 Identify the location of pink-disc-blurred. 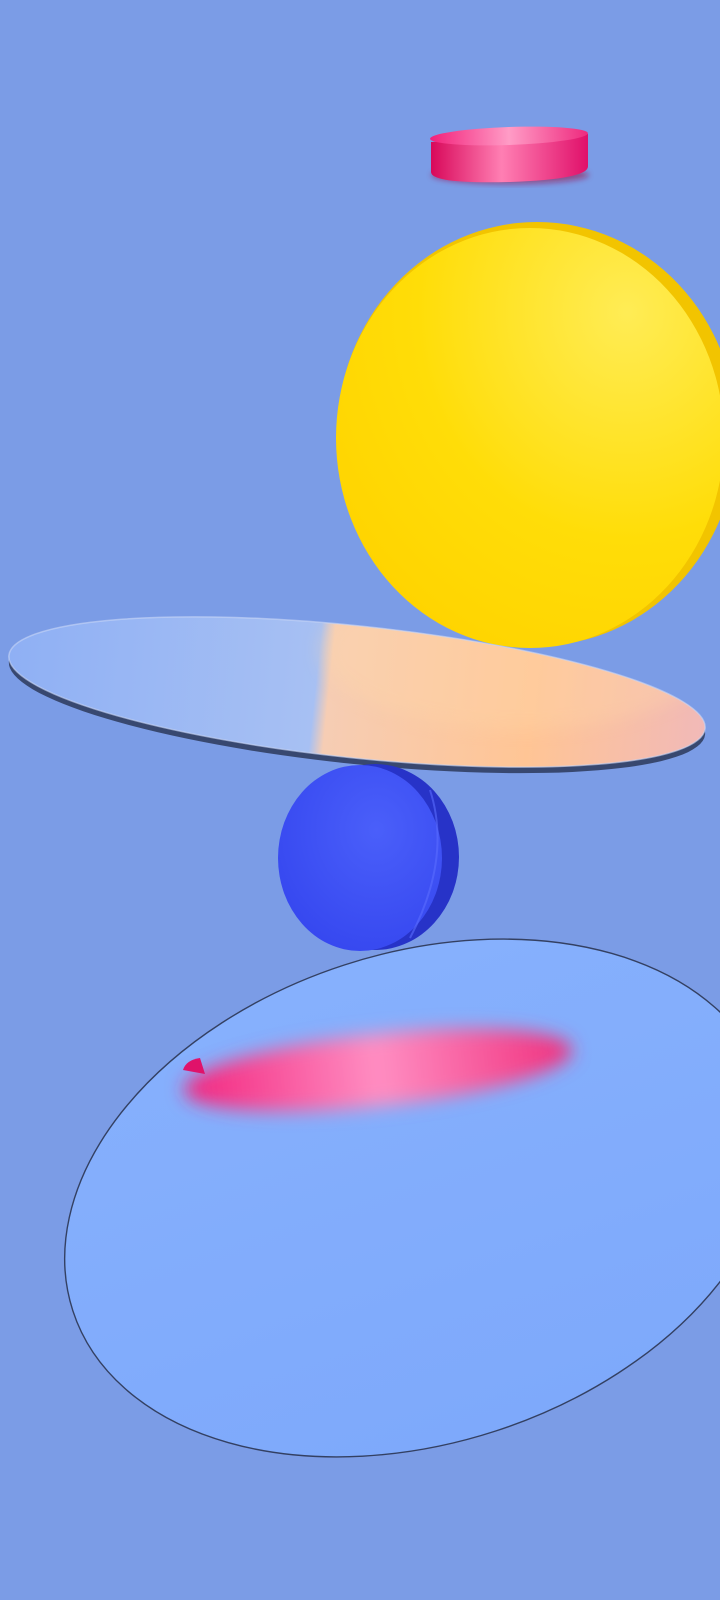
(378, 1070).